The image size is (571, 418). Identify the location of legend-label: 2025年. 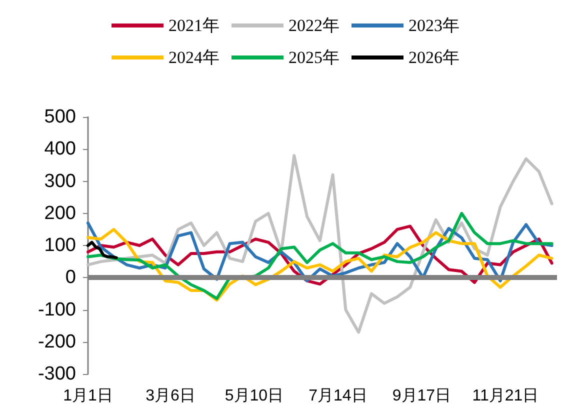
(314, 57).